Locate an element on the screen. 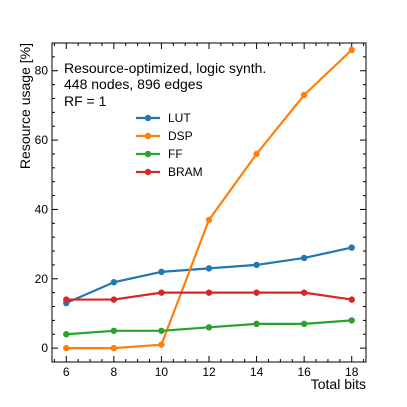 This screenshot has width=407, height=407. annotation-line-2: 448 nodes, 896 edges is located at coordinates (133, 84).